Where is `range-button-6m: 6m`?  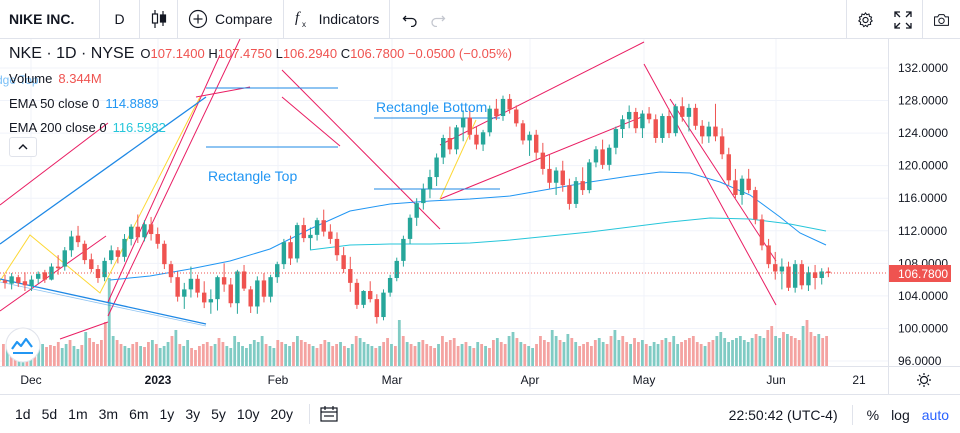
range-button-6m: 6m is located at coordinates (139, 414).